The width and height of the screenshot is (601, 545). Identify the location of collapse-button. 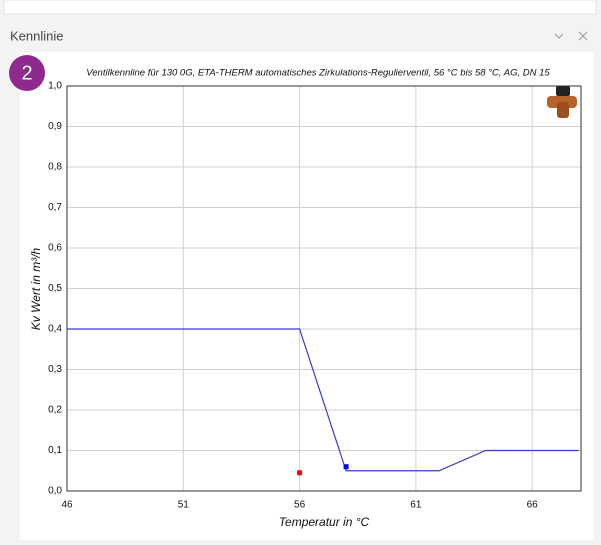
(559, 36).